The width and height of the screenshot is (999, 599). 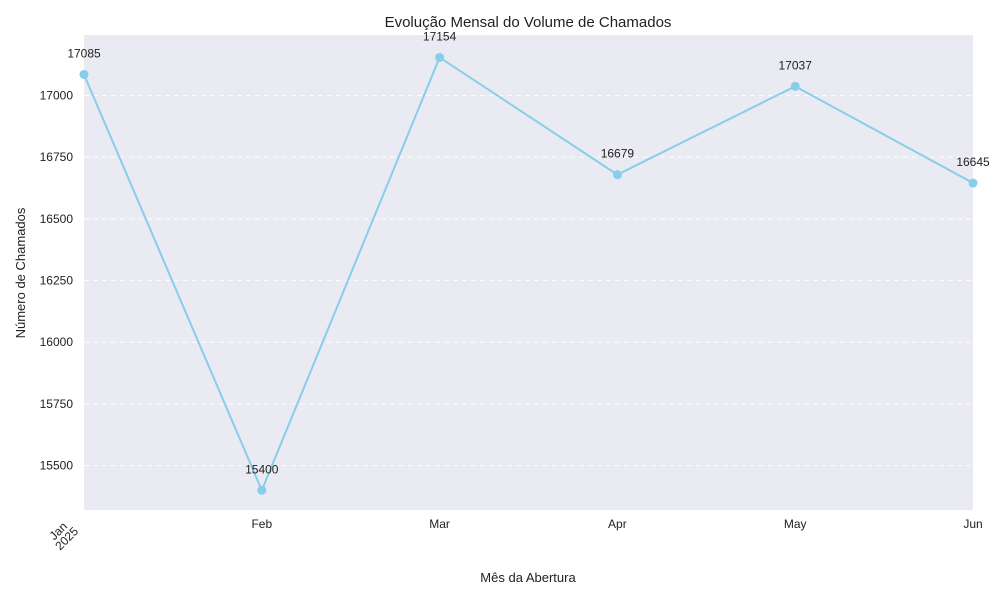 What do you see at coordinates (528, 22) in the screenshot?
I see `chart-title: Evolução Mensal do Volume de Chamados` at bounding box center [528, 22].